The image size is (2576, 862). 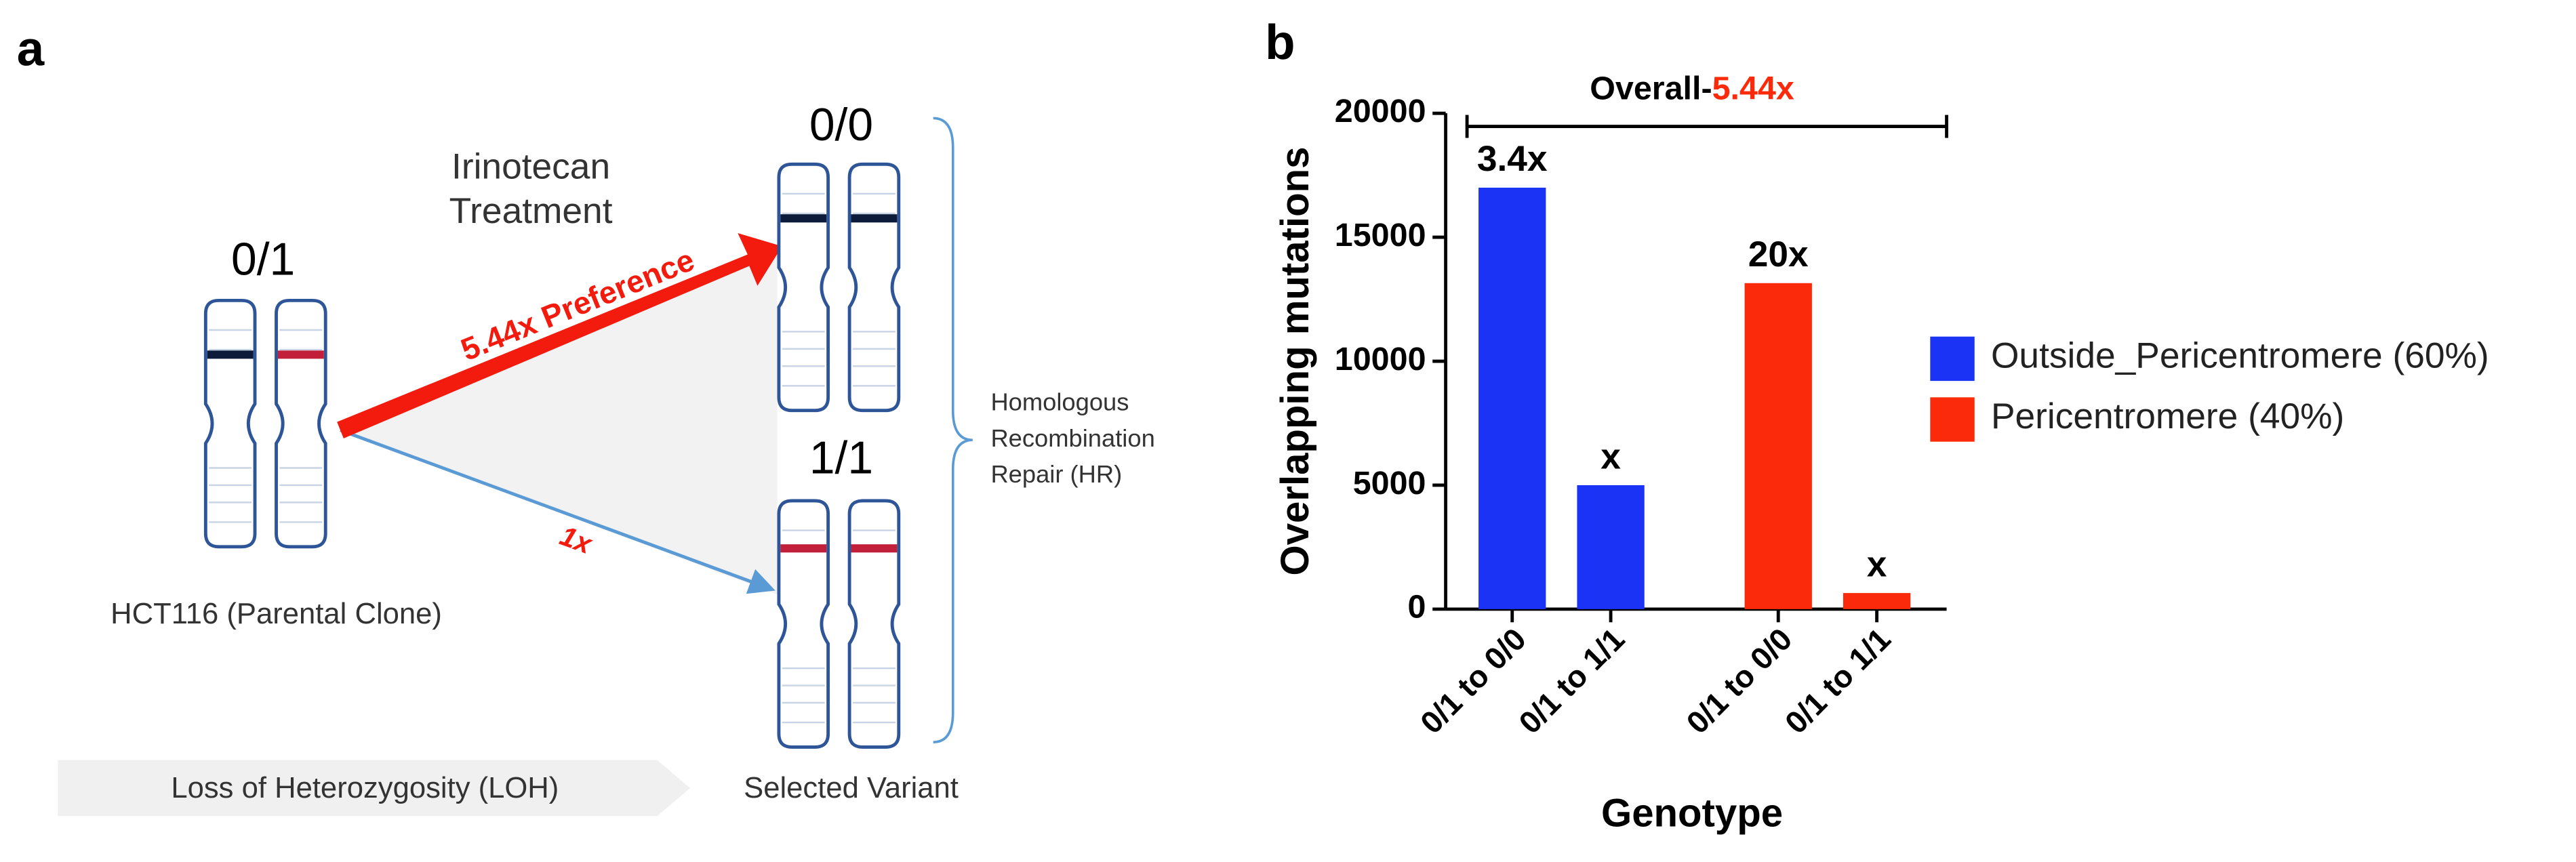 What do you see at coordinates (365, 788) in the screenshot?
I see `loh-label: Loss of Heterozygosity (LOH)` at bounding box center [365, 788].